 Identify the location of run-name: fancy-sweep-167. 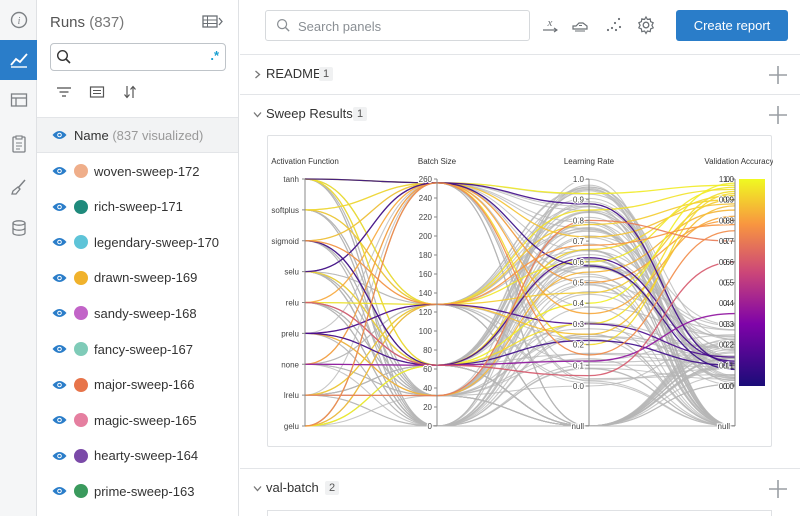
(143, 349).